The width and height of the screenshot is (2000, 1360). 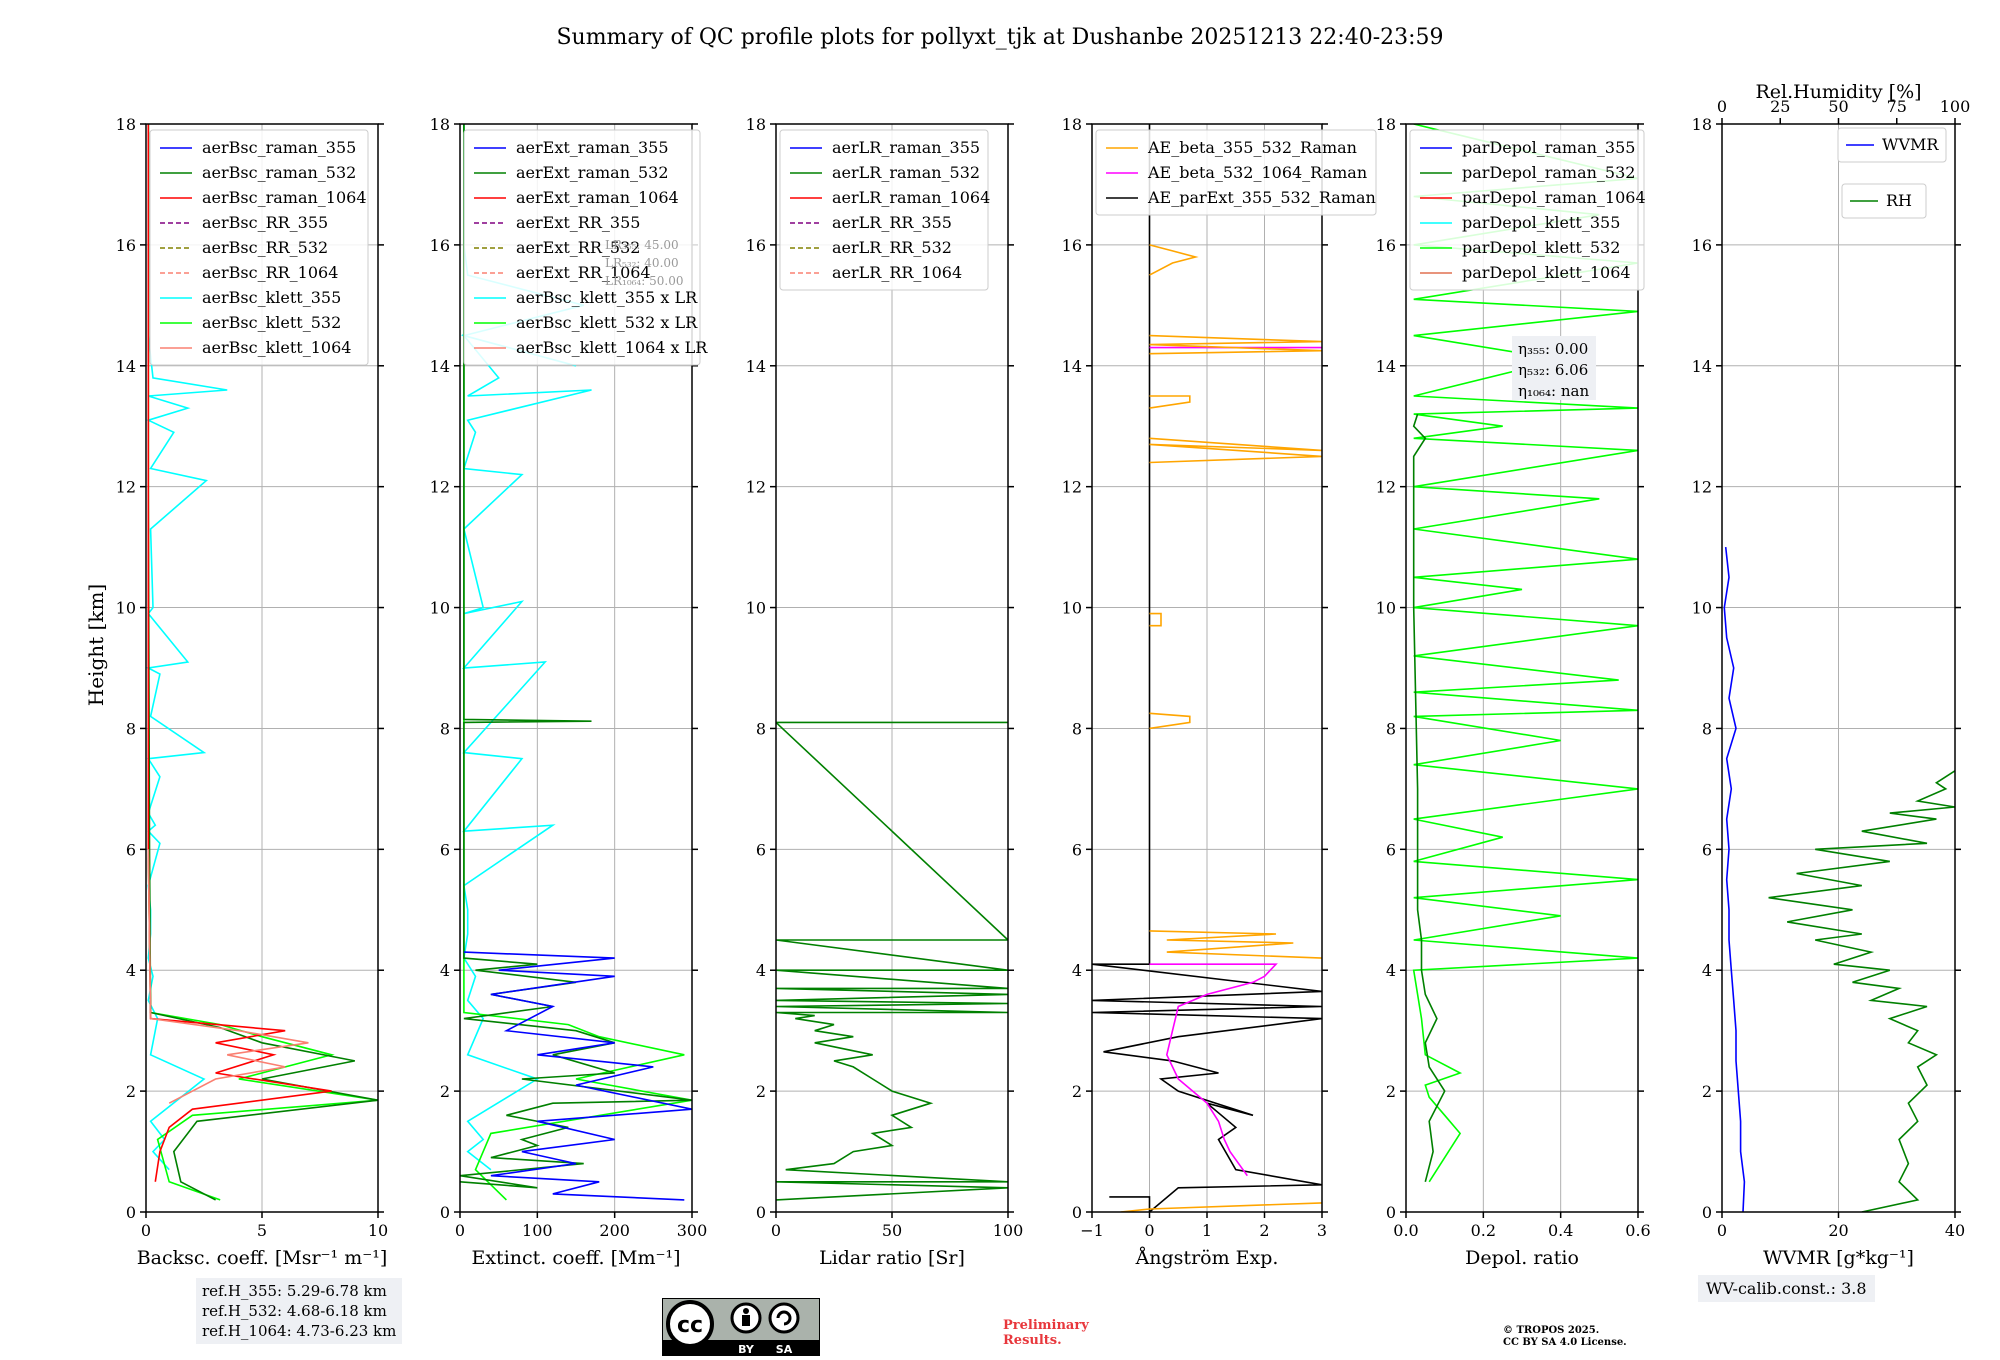 I want to click on legend-label: aerExt_raman_355, so click(x=592, y=147).